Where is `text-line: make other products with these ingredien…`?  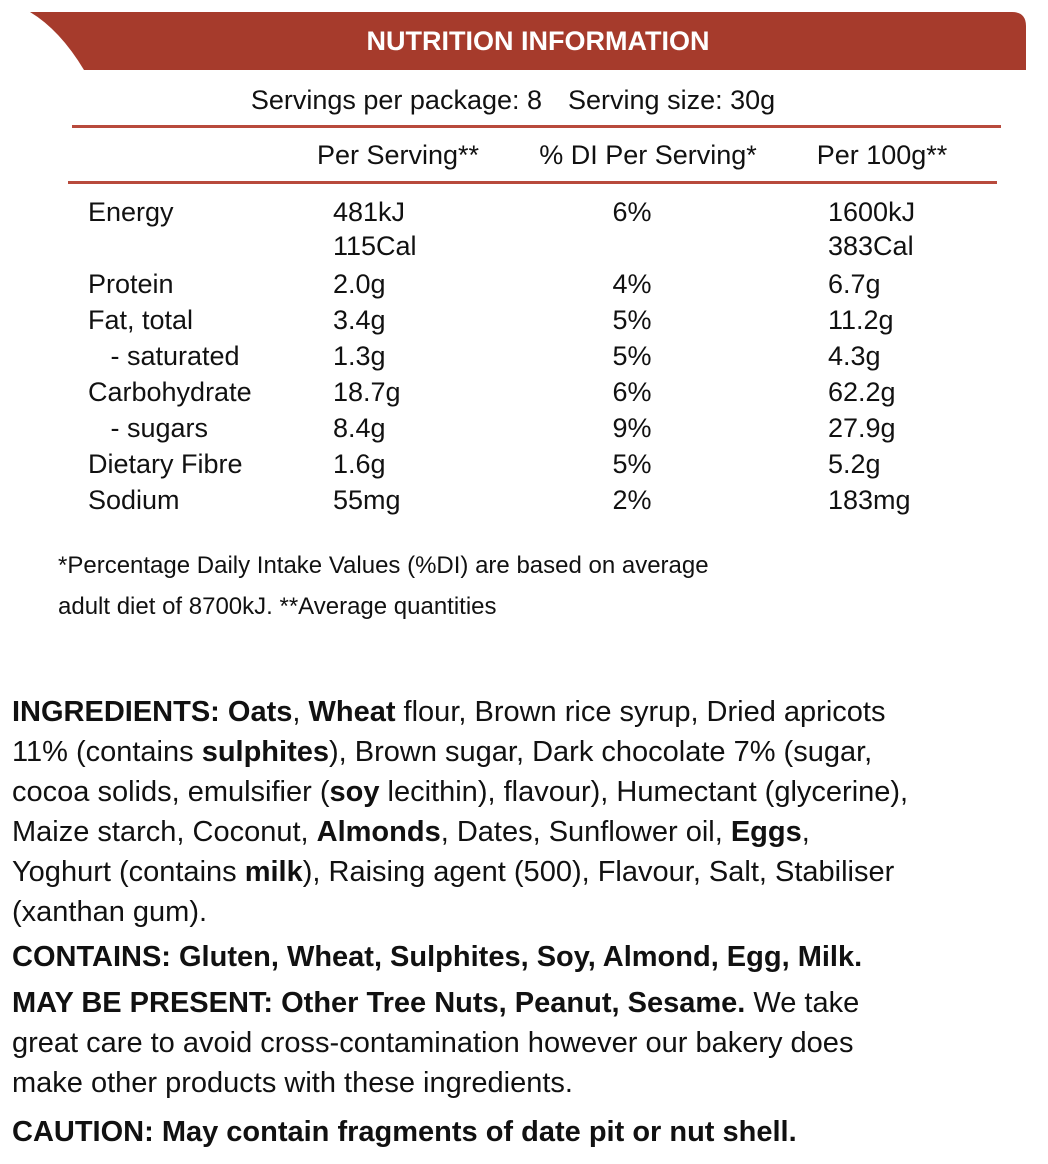
text-line: make other products with these ingredien… is located at coordinates (292, 1083).